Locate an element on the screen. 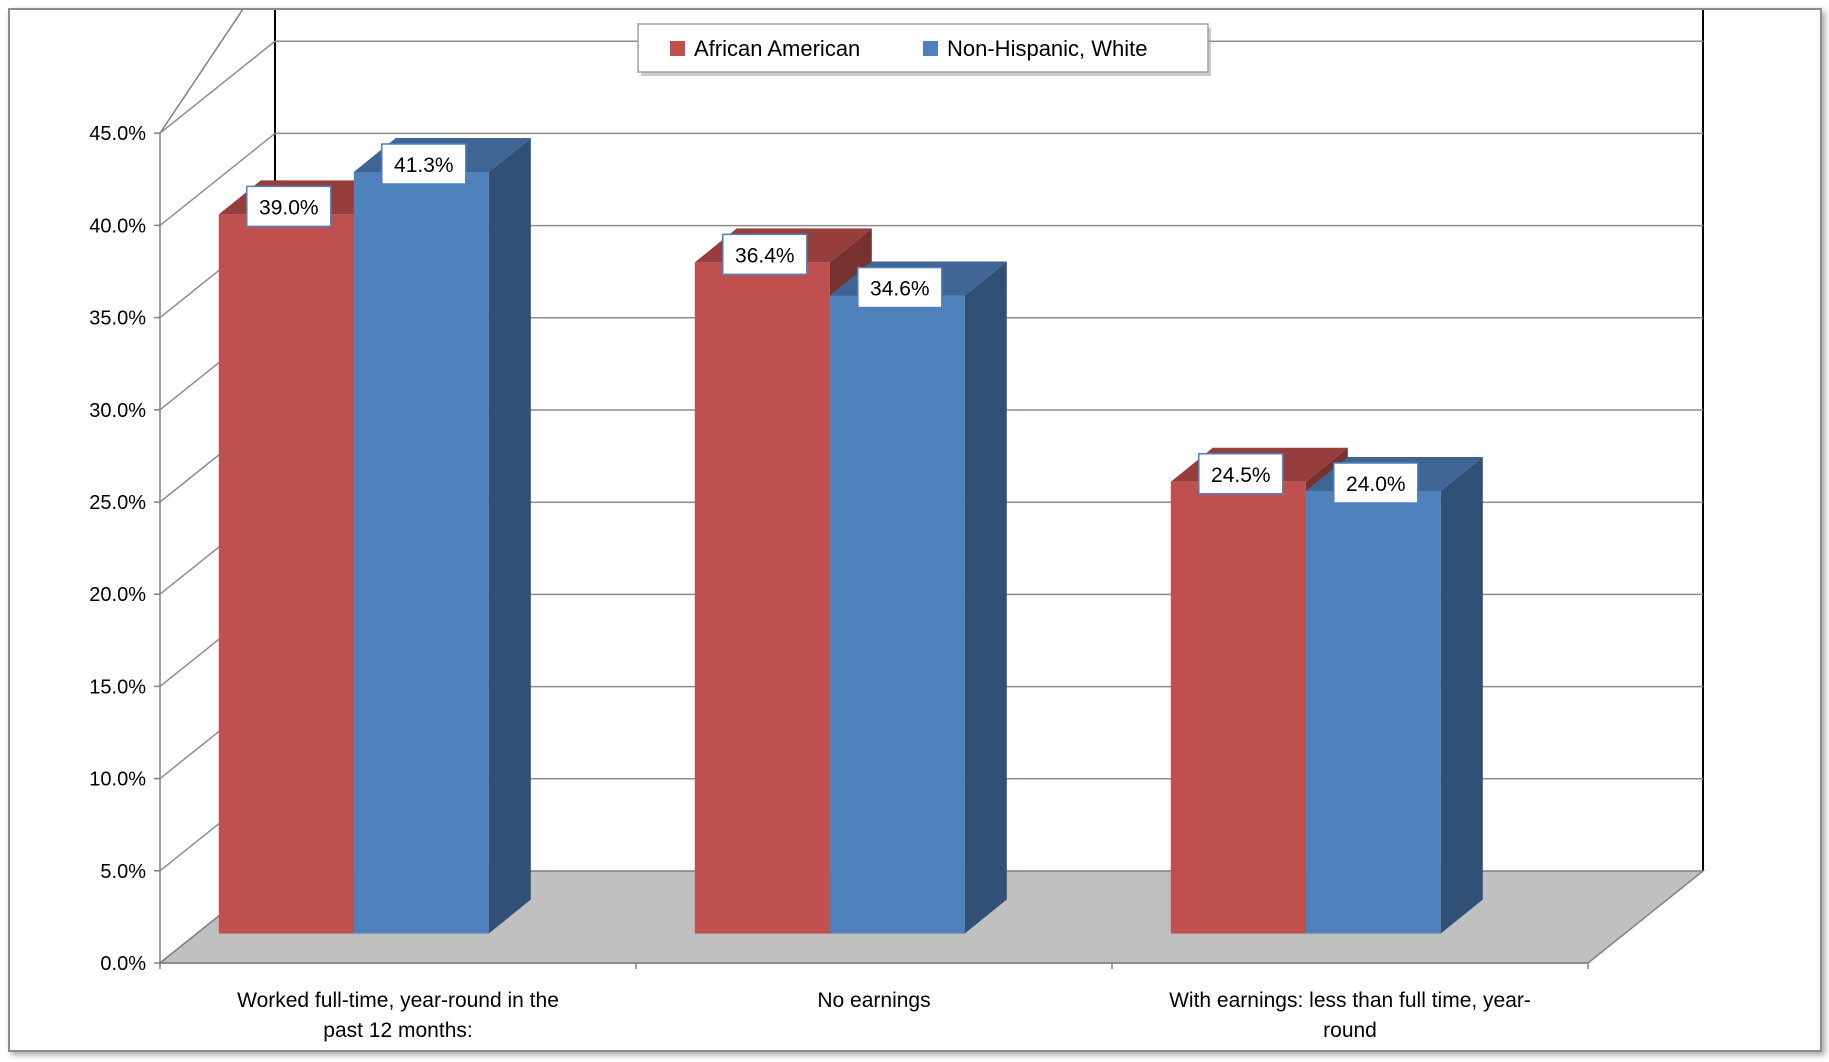 This screenshot has height=1062, width=1829. side-wall-top-edge is located at coordinates (204, 67).